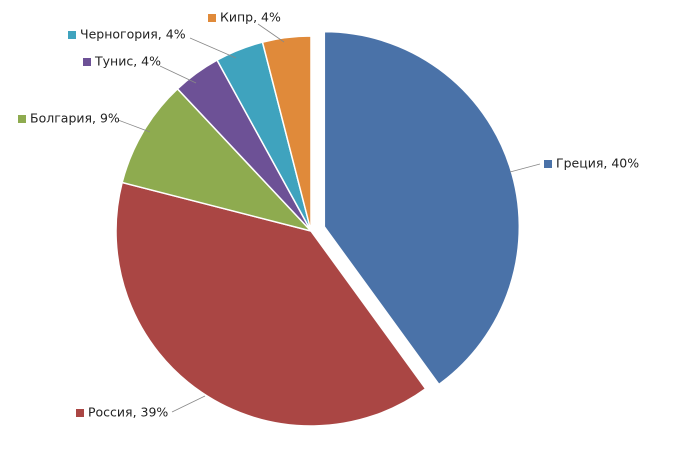 The width and height of the screenshot is (700, 471). I want to click on data-label: Кипр, 4%, so click(250, 17).